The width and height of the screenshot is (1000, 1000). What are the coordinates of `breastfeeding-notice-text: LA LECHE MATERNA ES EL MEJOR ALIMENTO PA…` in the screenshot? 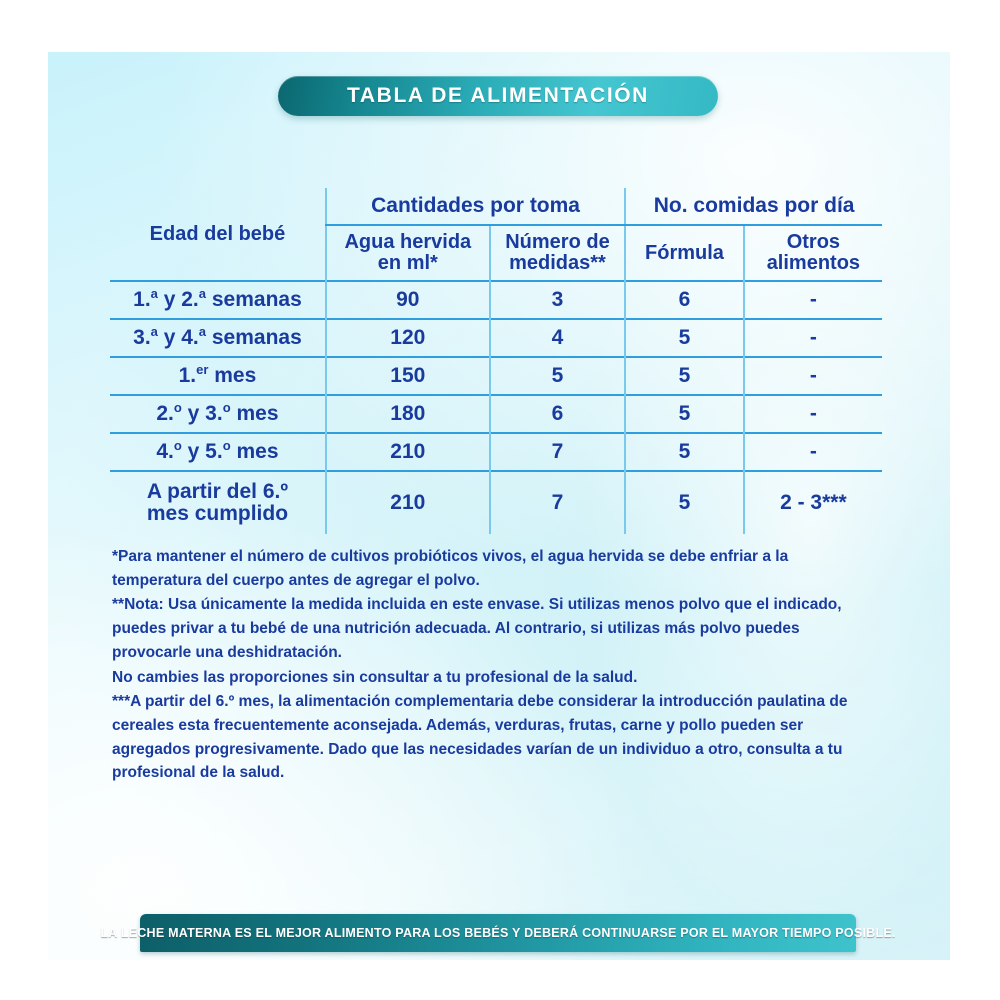 It's located at (498, 933).